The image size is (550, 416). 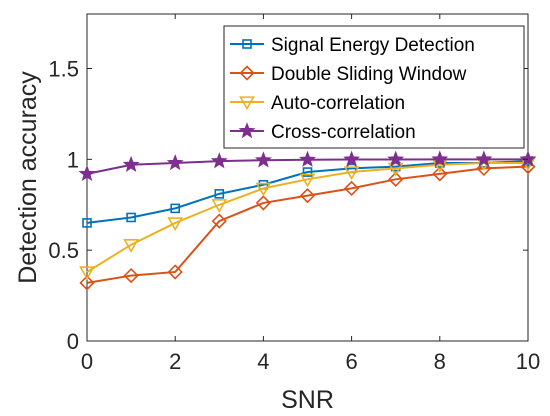 I want to click on legend-item: Signal Energy Detection, so click(x=352, y=45).